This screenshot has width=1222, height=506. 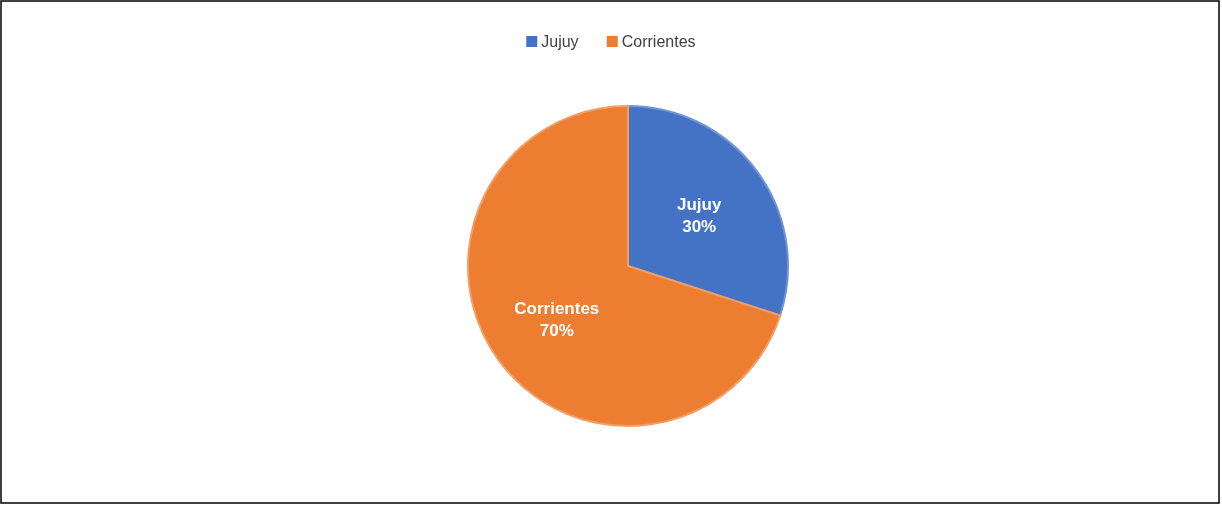 I want to click on legend-label: Jujuy, so click(x=560, y=41).